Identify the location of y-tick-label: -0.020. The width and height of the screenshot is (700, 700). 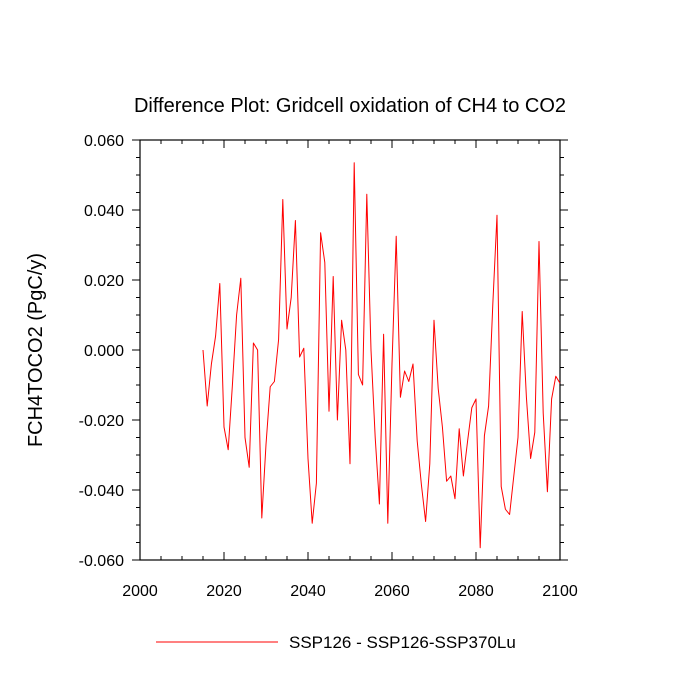
(101, 421).